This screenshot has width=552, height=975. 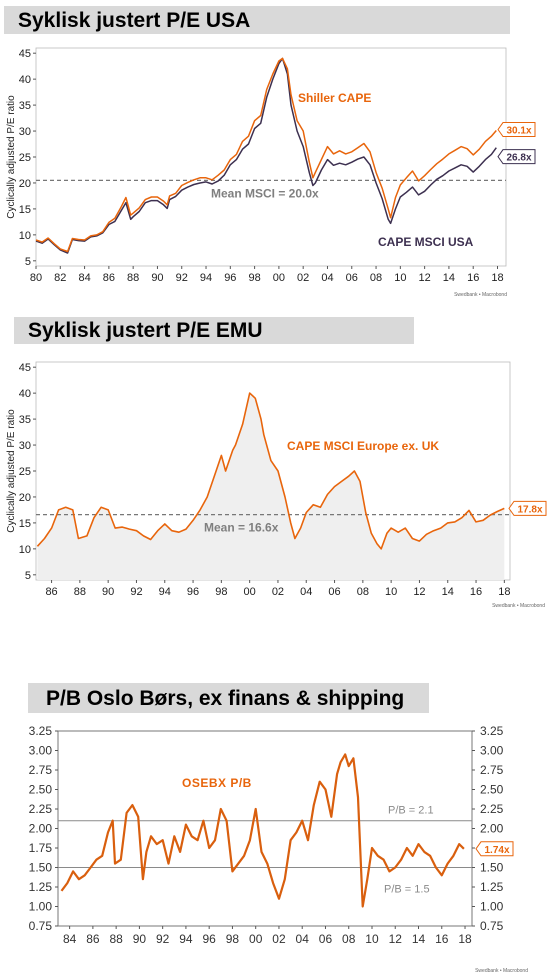 I want to click on y-tick-label-left: 3.00, so click(x=41, y=751).